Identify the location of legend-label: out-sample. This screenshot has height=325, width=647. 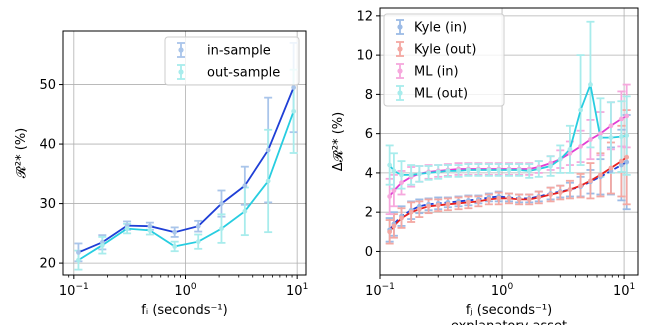
(243, 73).